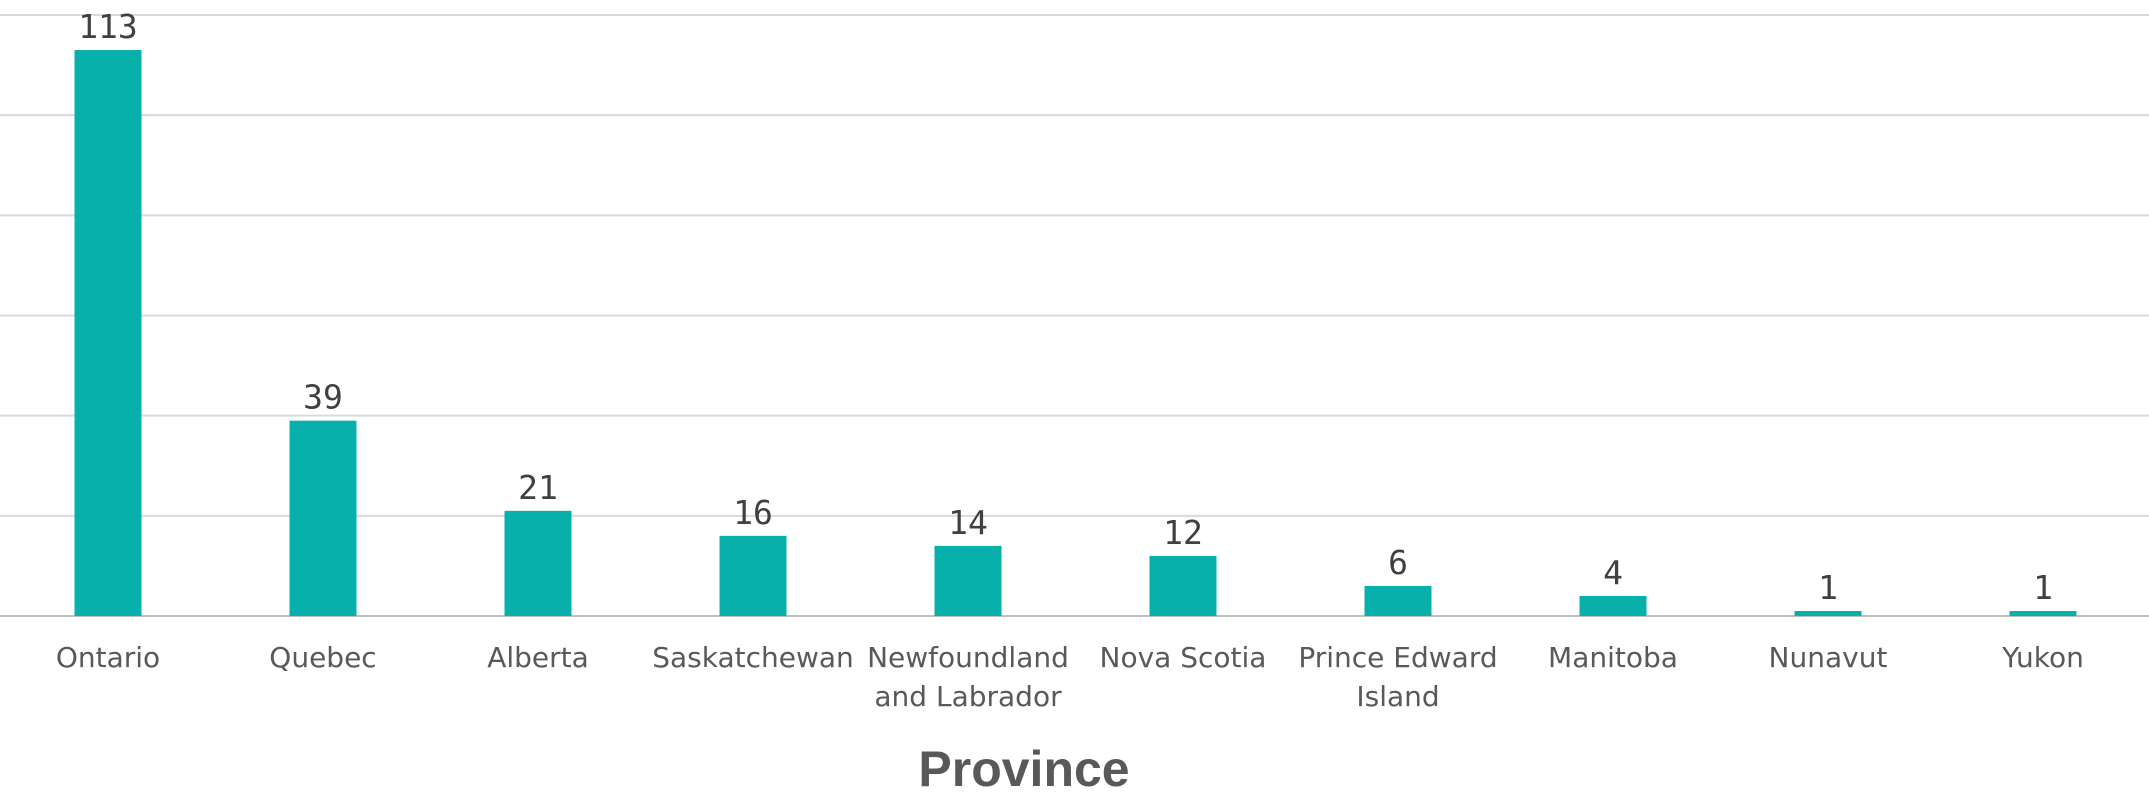 The image size is (2149, 793). Describe the element at coordinates (108, 26) in the screenshot. I see `data-label: 113` at that location.